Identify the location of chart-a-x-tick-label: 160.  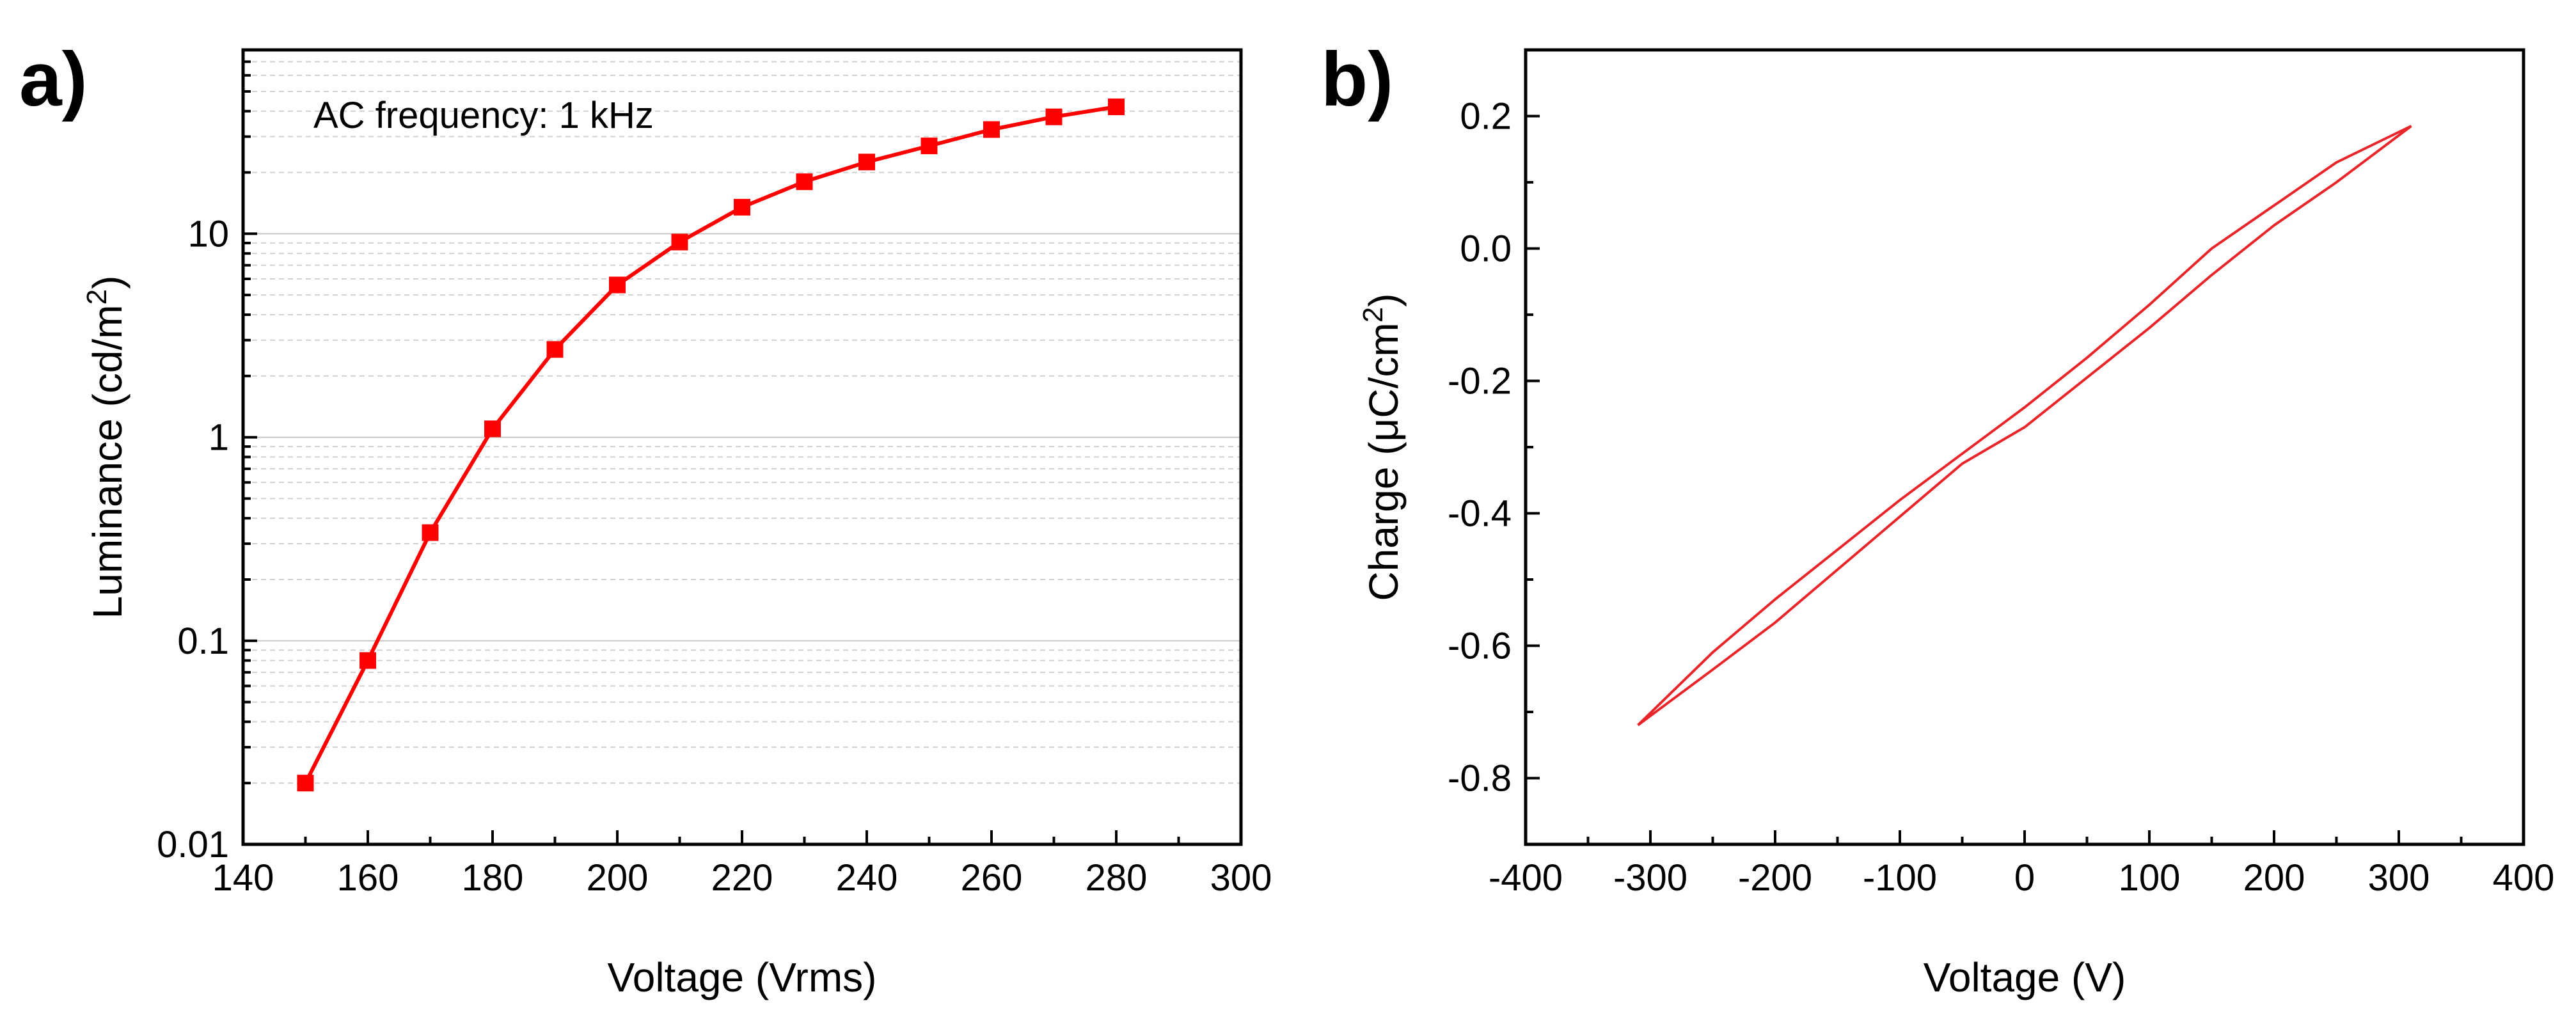
(368, 878).